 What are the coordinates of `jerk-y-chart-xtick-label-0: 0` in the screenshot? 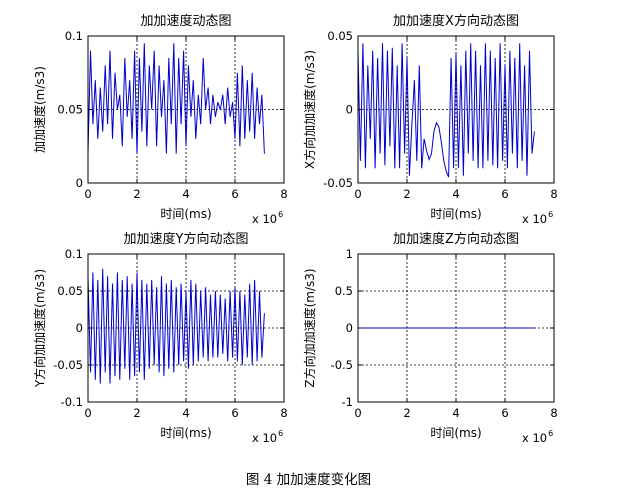 It's located at (87, 413).